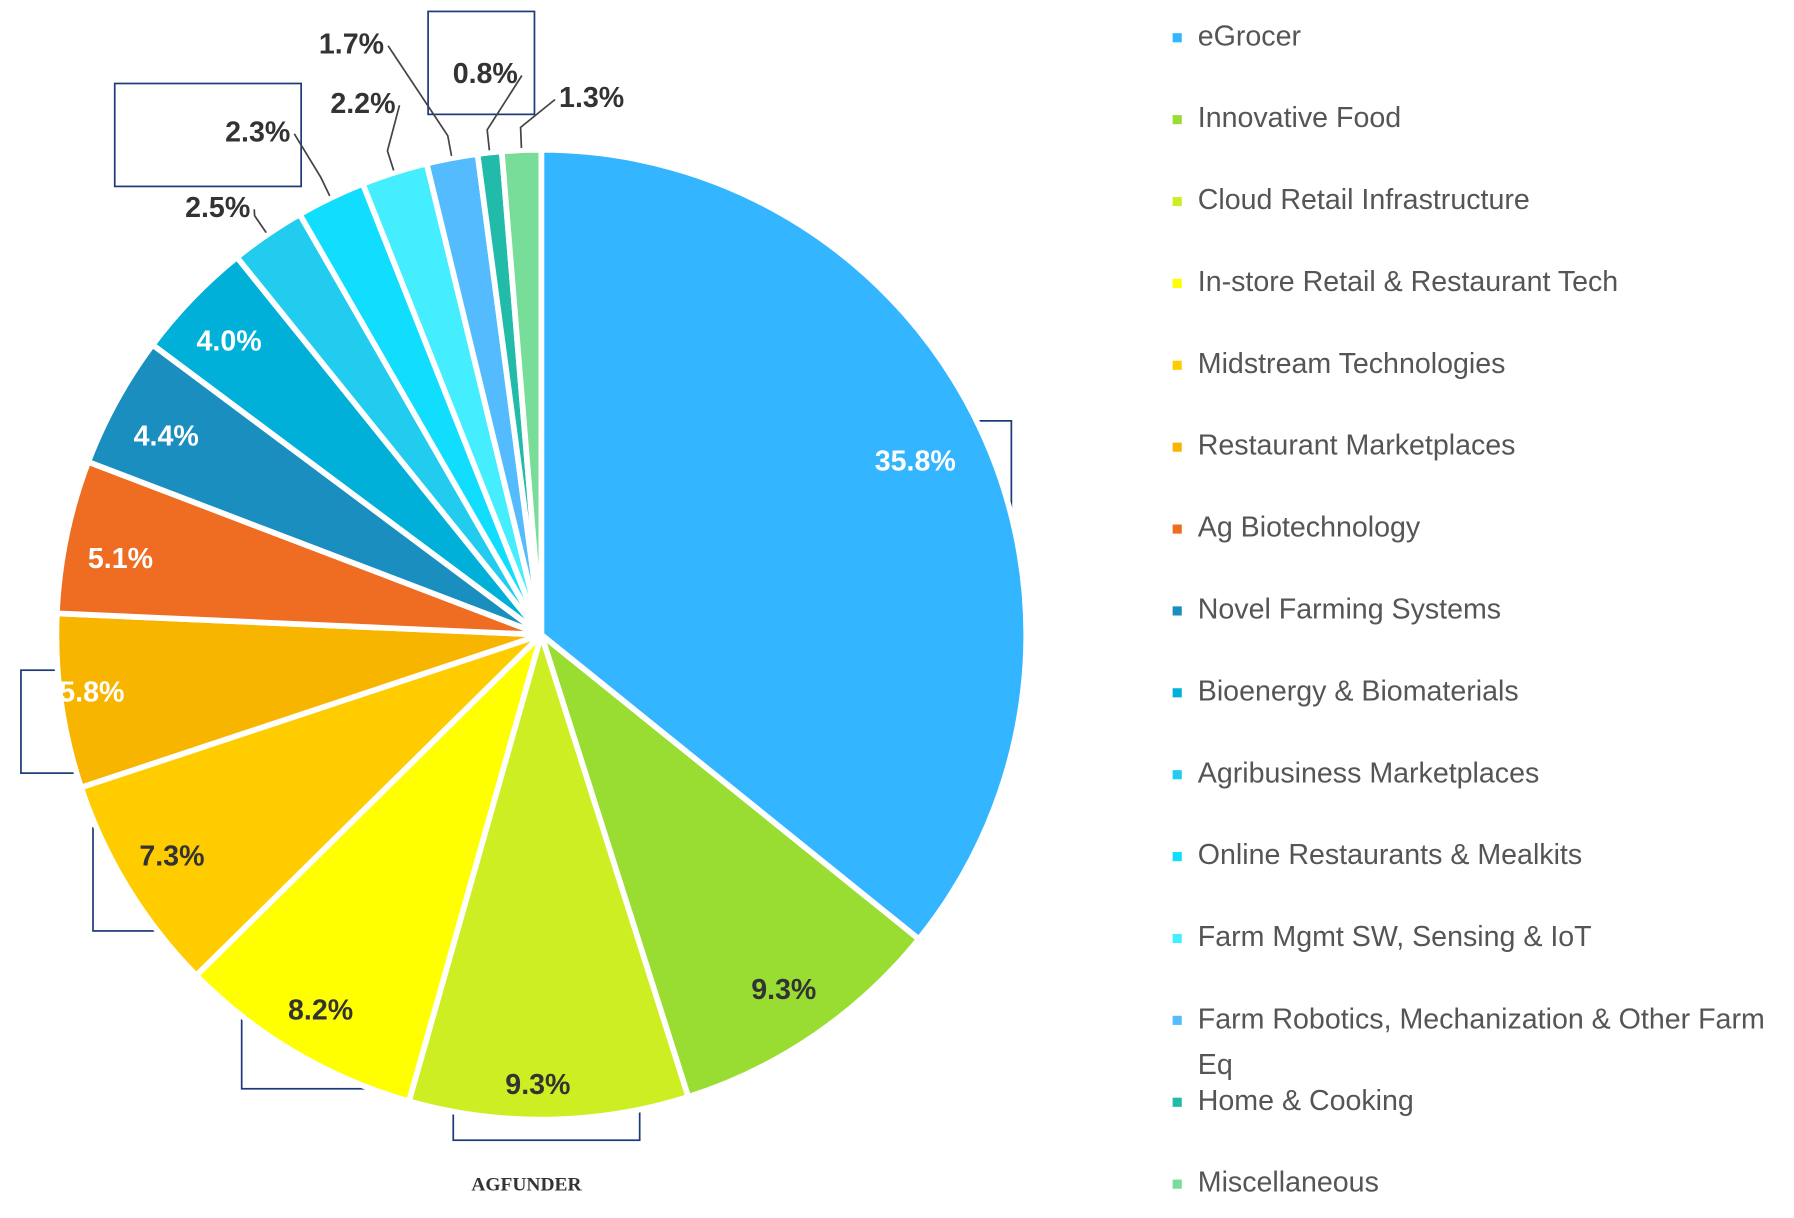 The height and width of the screenshot is (1218, 1794). I want to click on legend-label: eGrocer, so click(1250, 36).